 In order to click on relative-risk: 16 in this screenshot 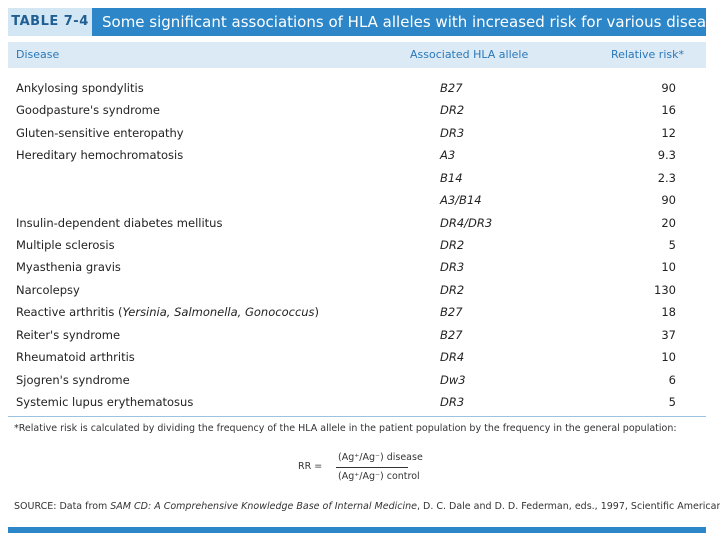, I will do `click(668, 110)`.